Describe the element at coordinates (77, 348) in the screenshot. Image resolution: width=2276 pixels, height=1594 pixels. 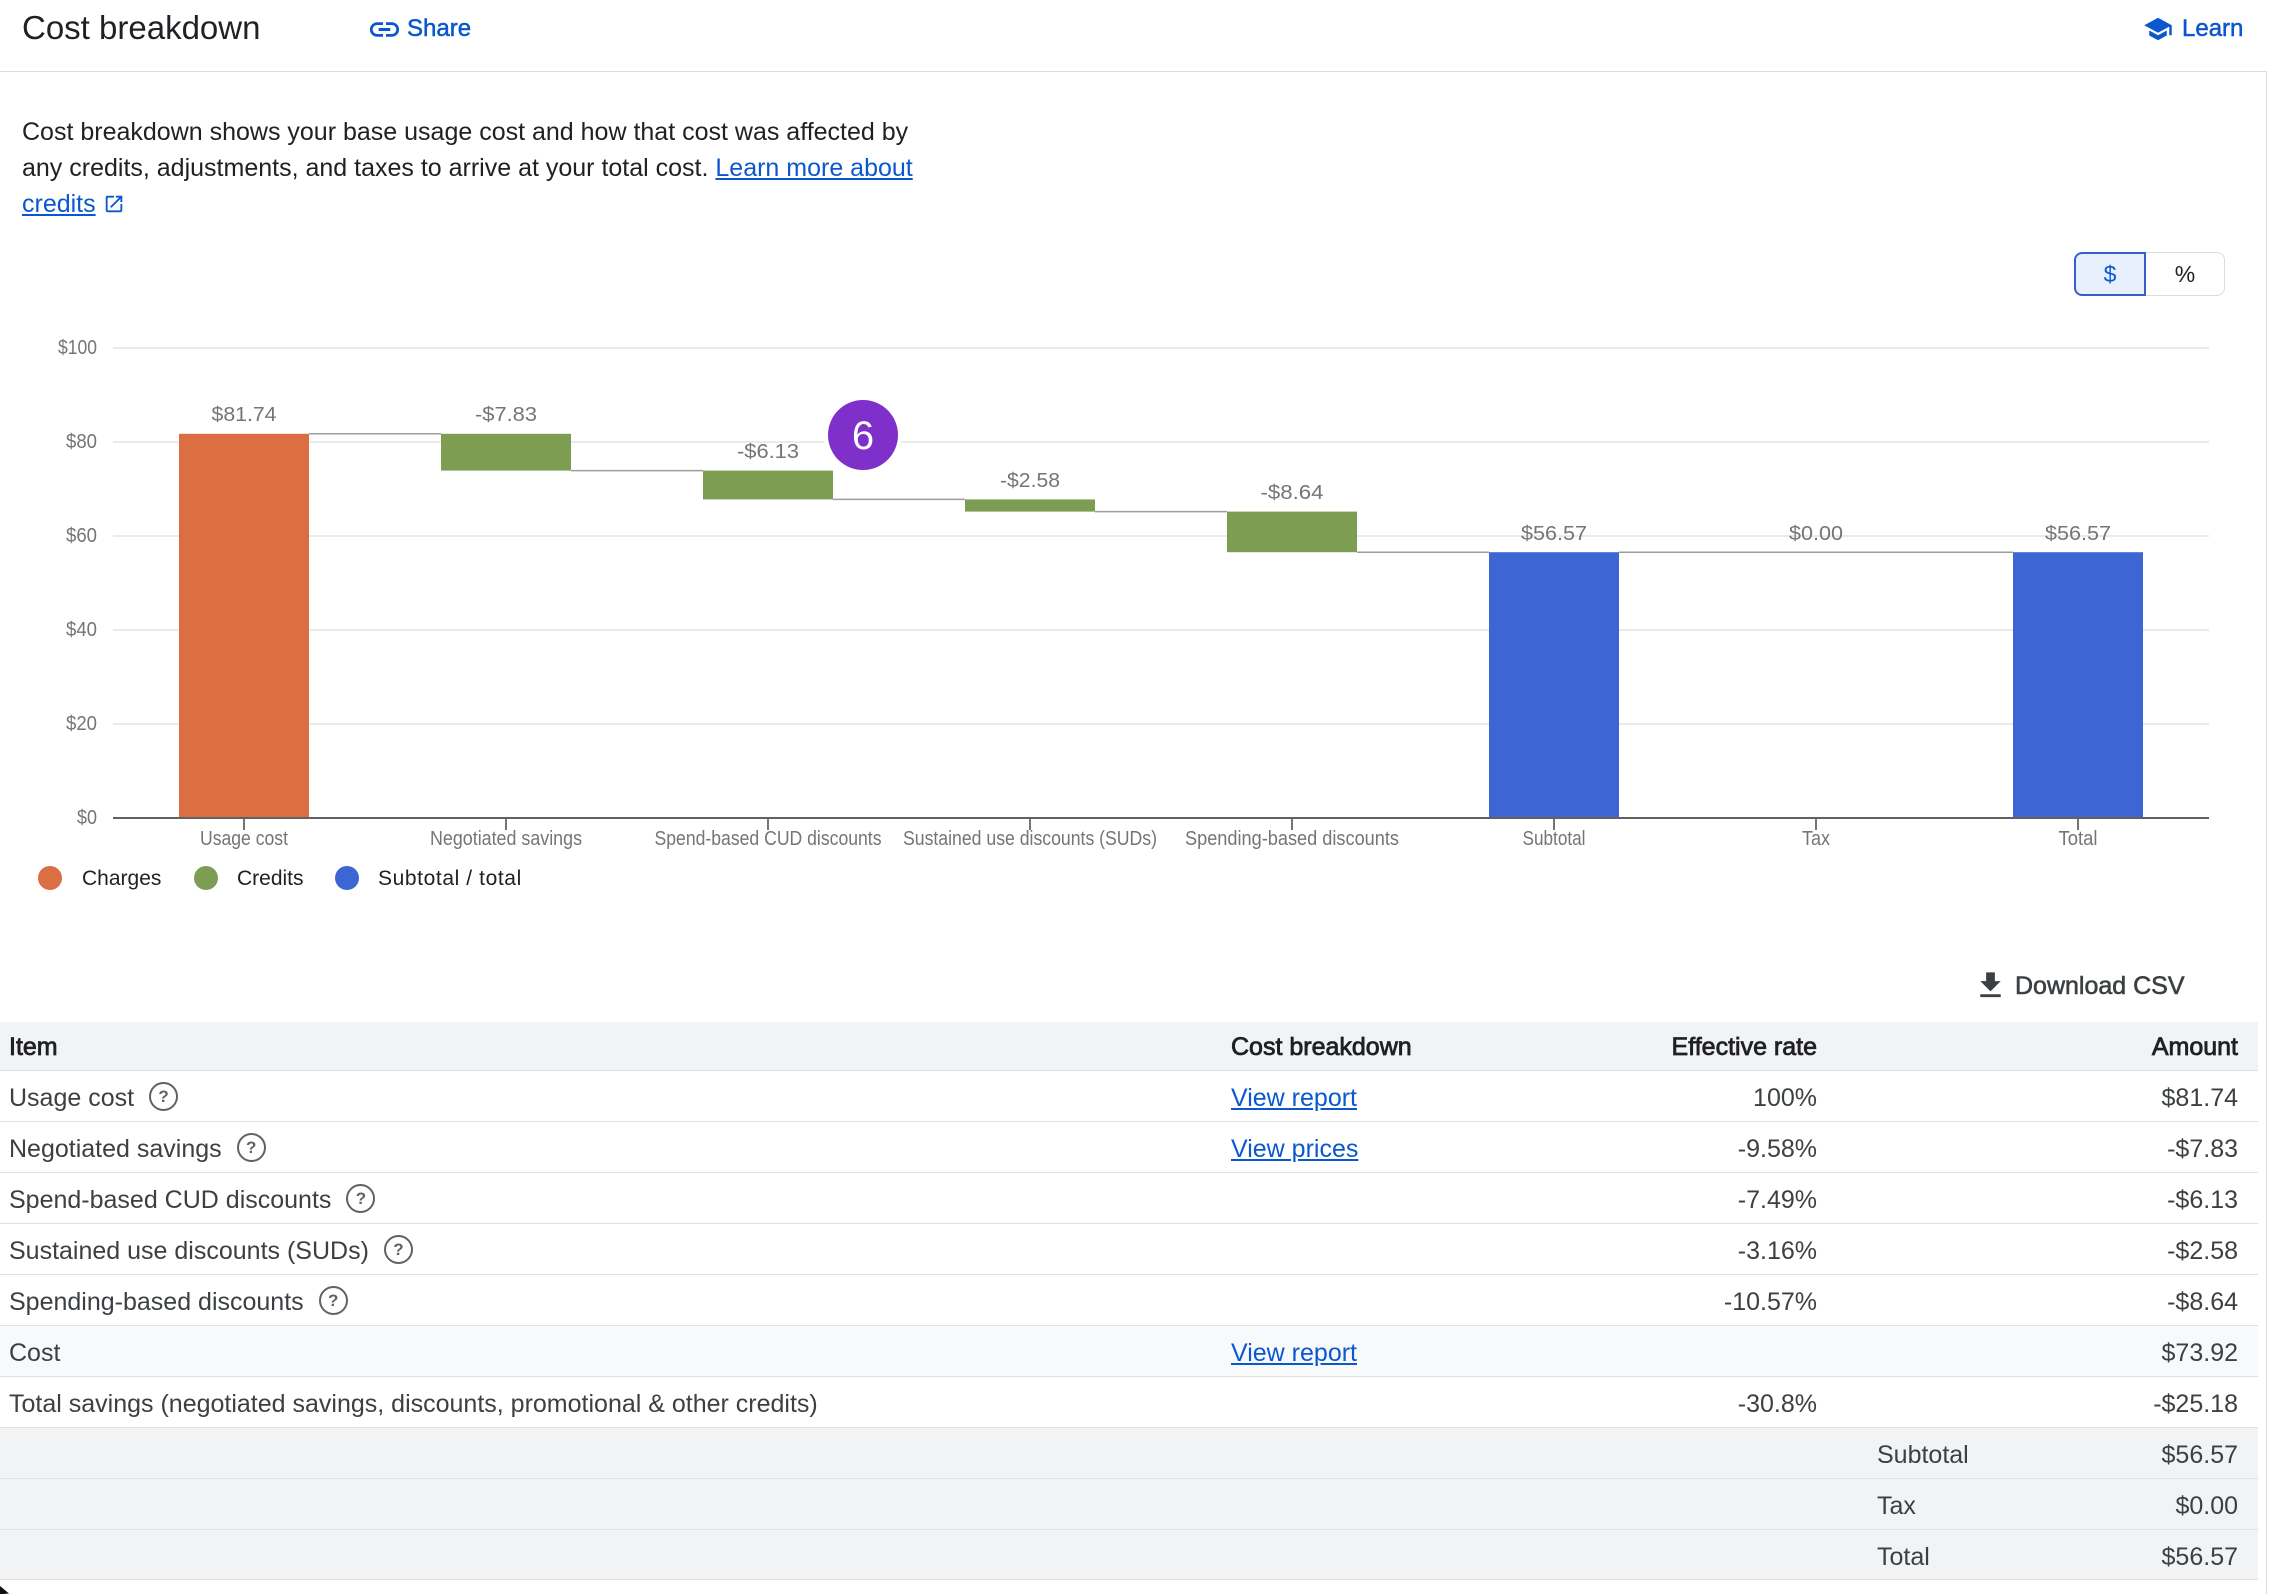
I see `svg-text: $100` at that location.